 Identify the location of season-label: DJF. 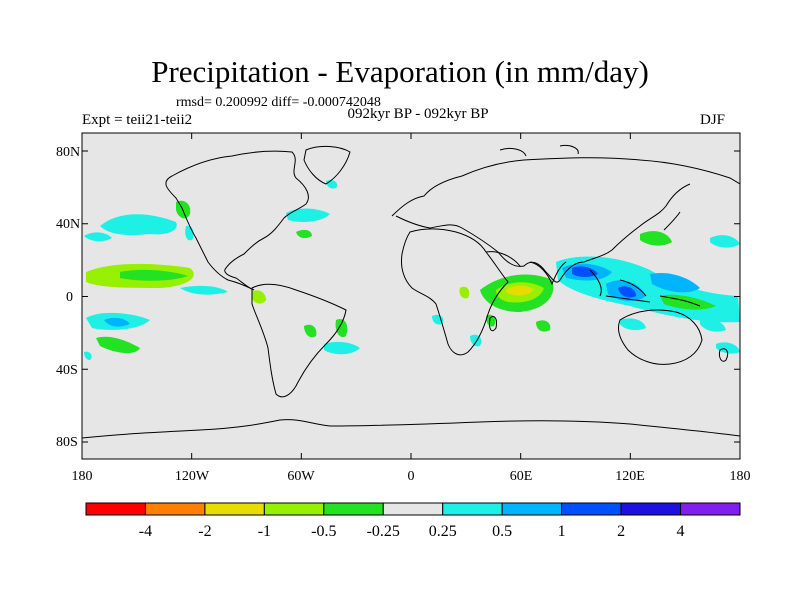
(713, 120).